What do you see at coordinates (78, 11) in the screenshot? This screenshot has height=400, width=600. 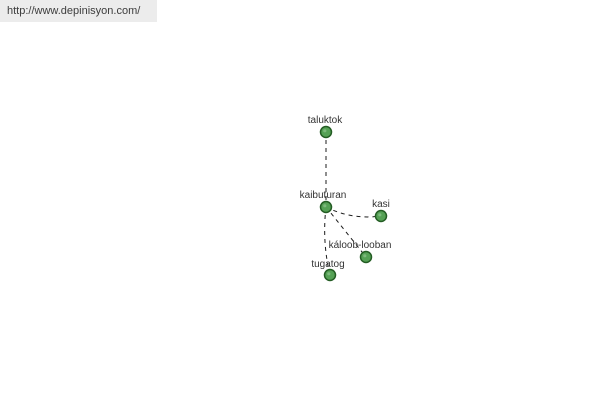 I see `address-bar: http://www.depinisyon.com/` at bounding box center [78, 11].